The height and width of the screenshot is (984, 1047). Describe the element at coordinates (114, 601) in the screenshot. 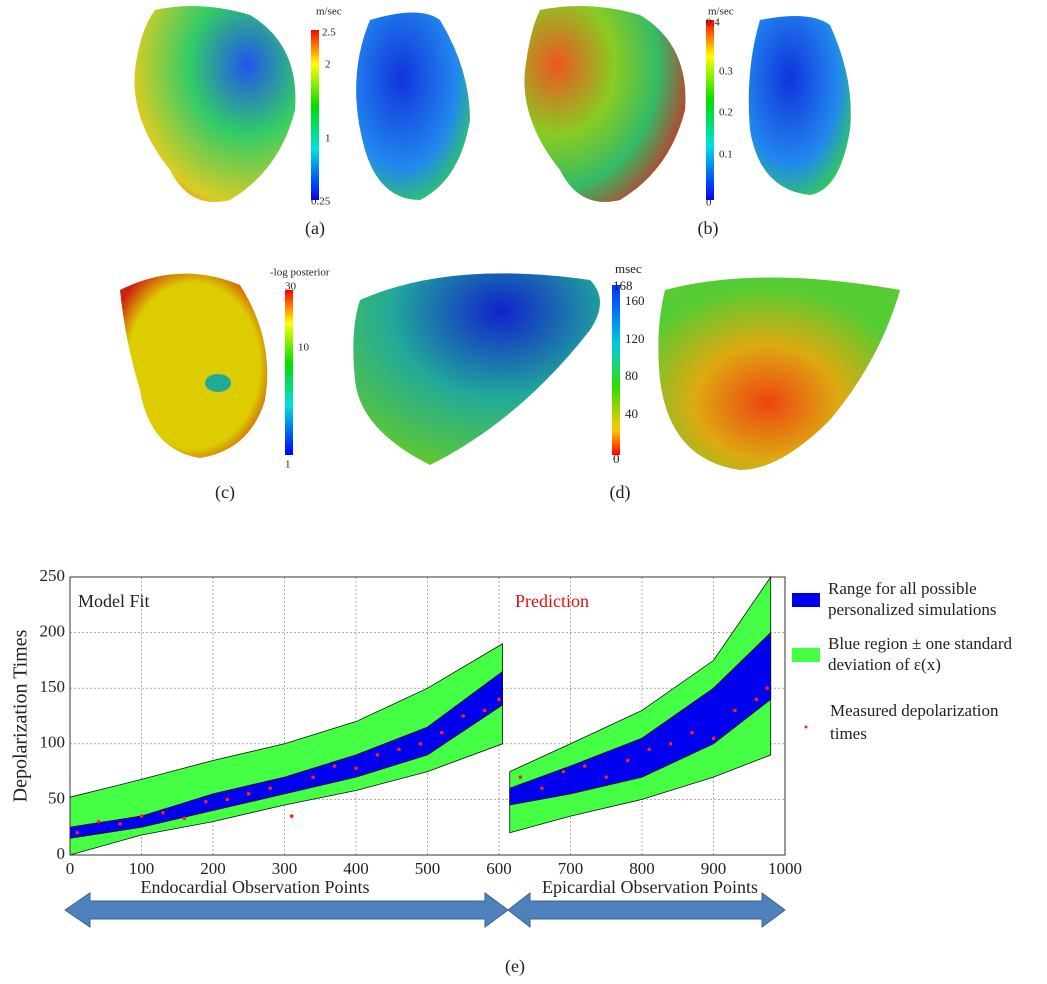

I see `annotation: Model Fit` at that location.